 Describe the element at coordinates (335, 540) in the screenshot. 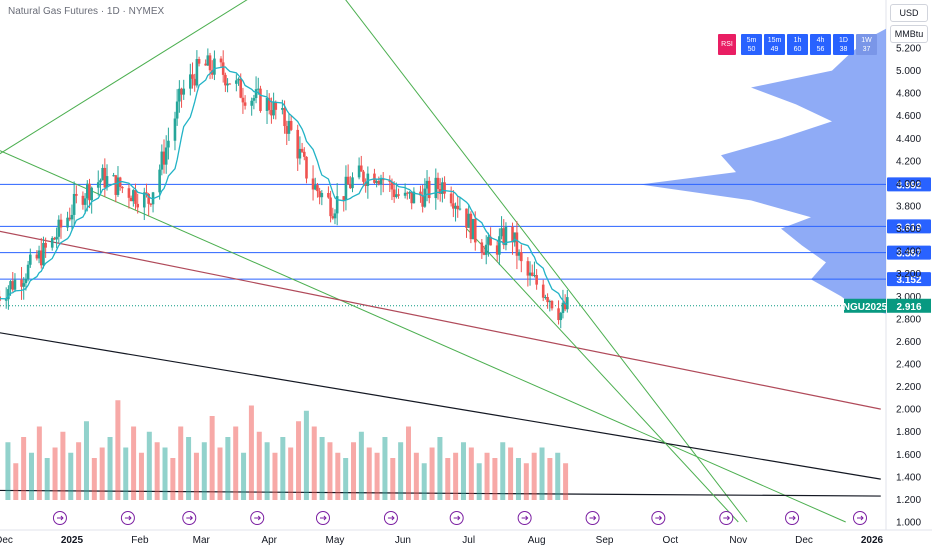

I see `x-tick-label: May` at that location.